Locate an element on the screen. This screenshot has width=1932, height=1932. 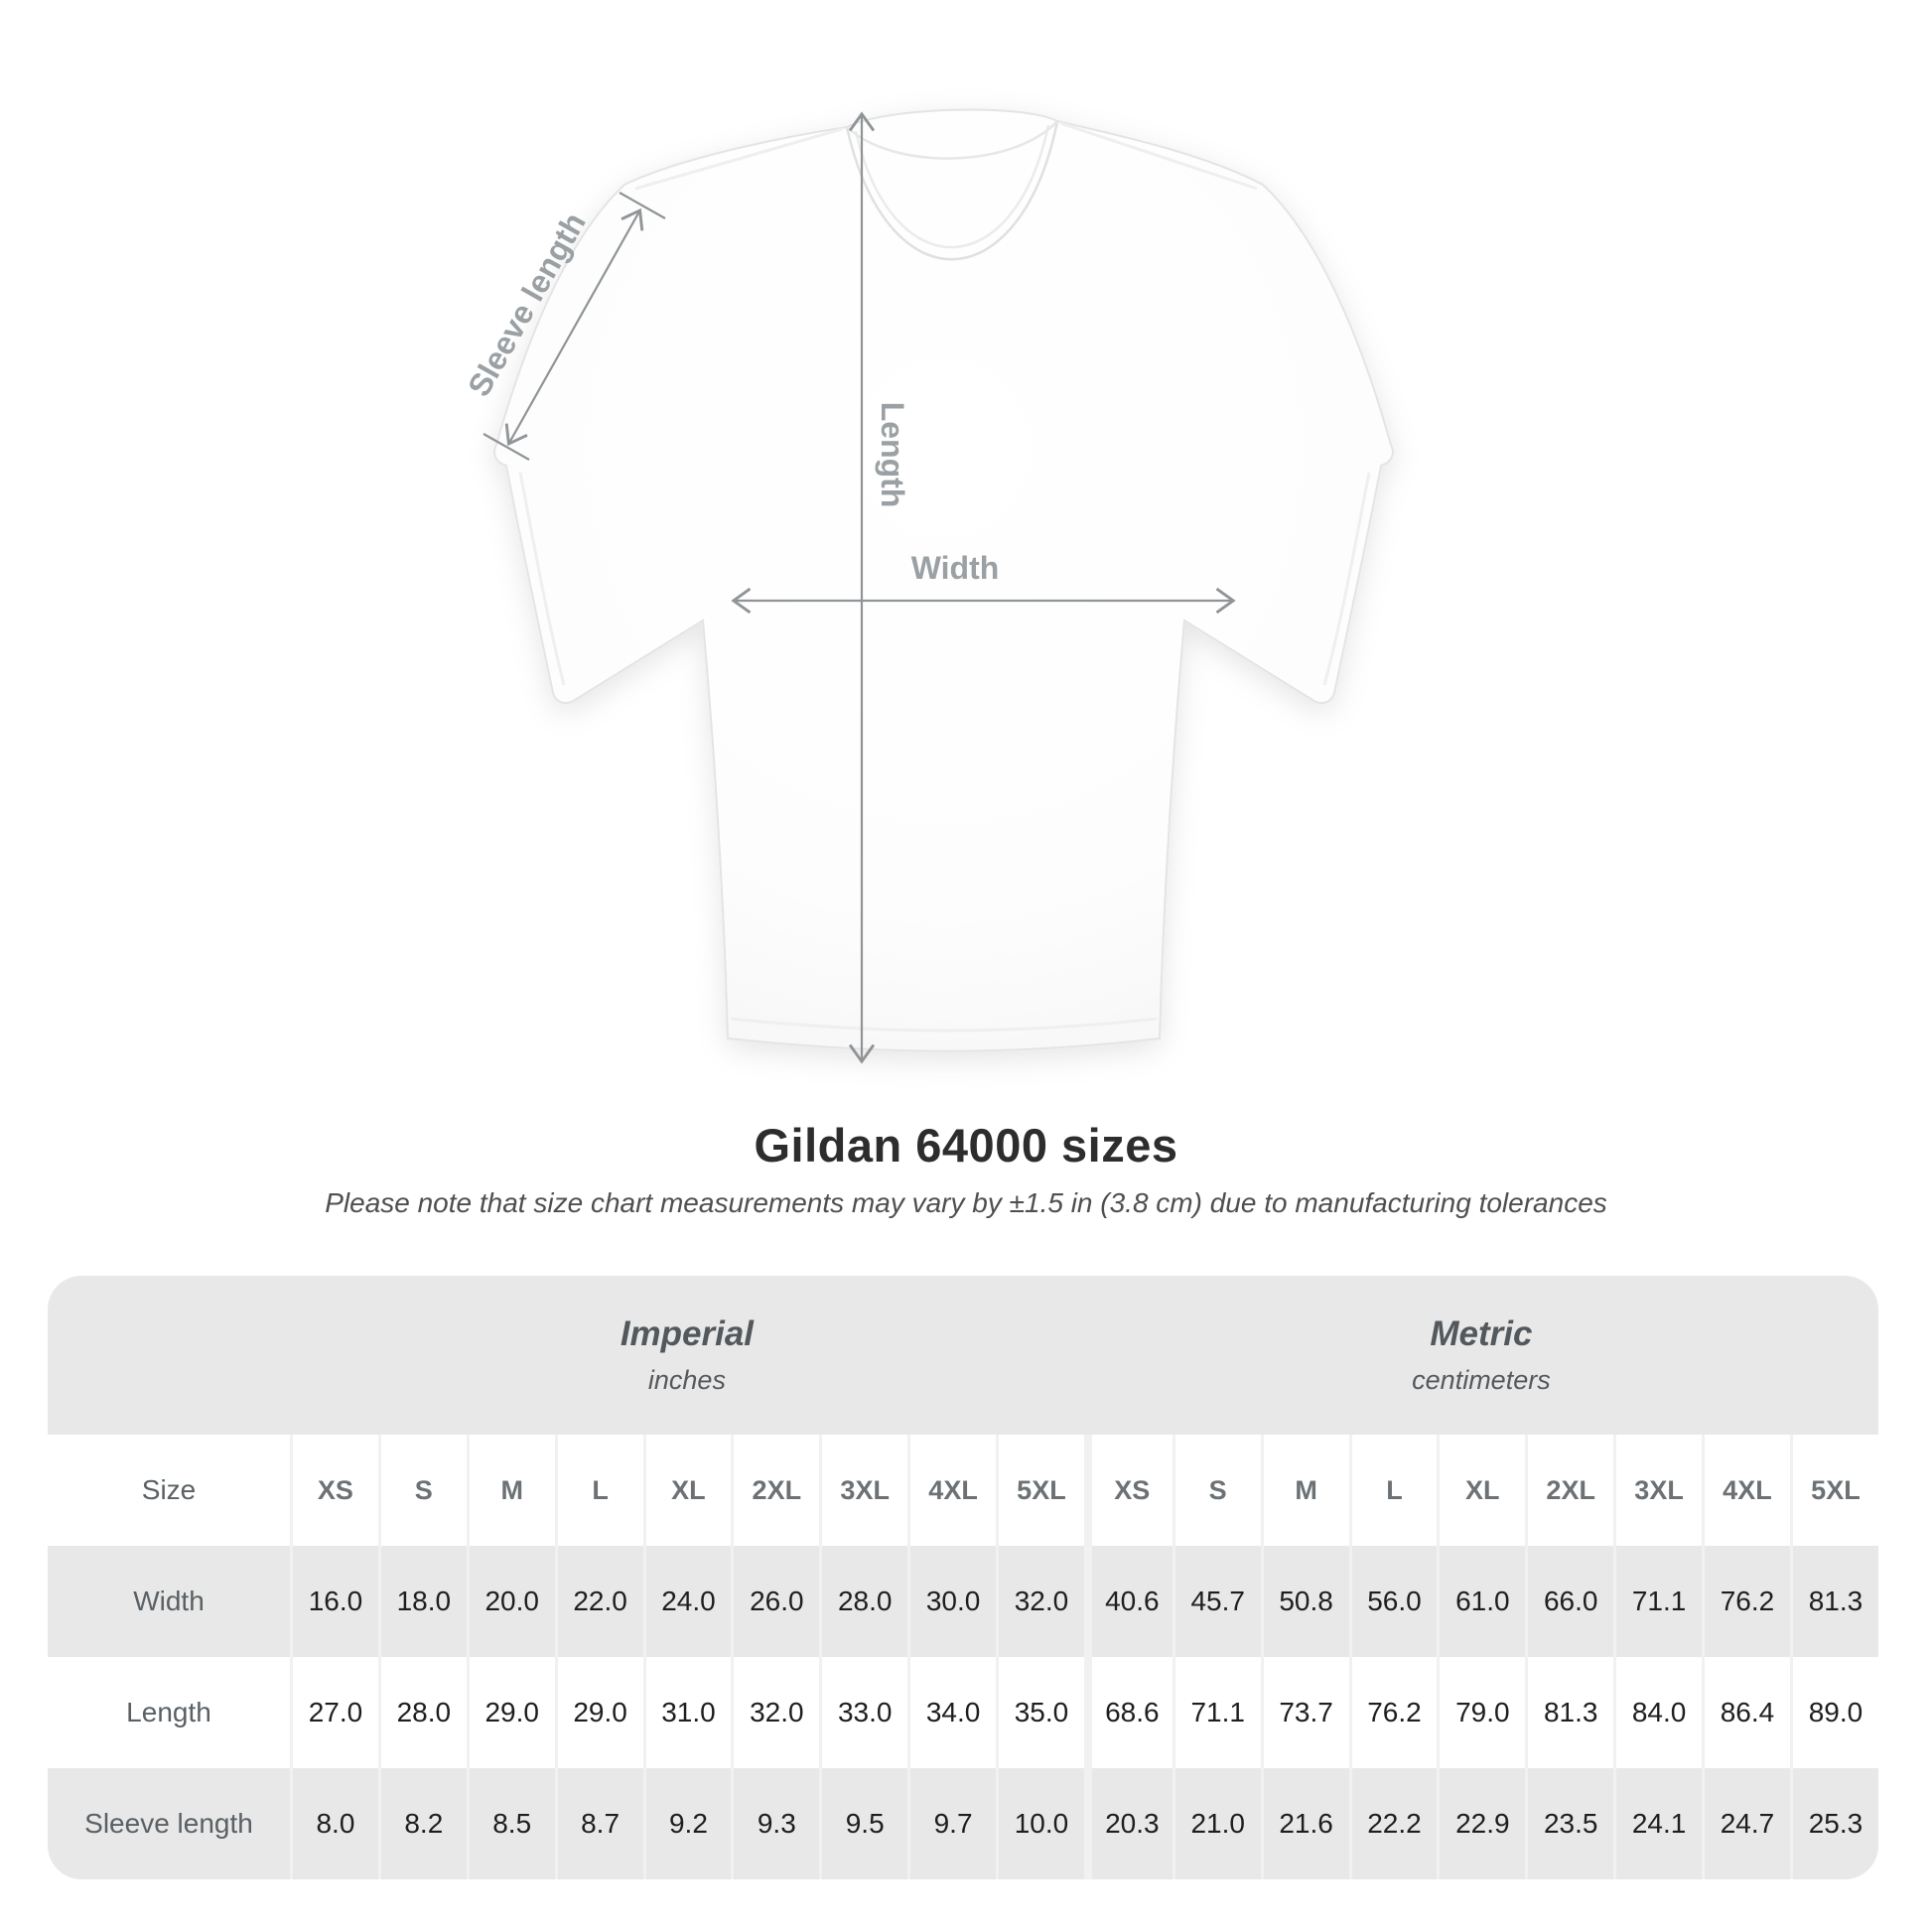
sleeve-length-imperial-xl: 9.2 is located at coordinates (687, 1823).